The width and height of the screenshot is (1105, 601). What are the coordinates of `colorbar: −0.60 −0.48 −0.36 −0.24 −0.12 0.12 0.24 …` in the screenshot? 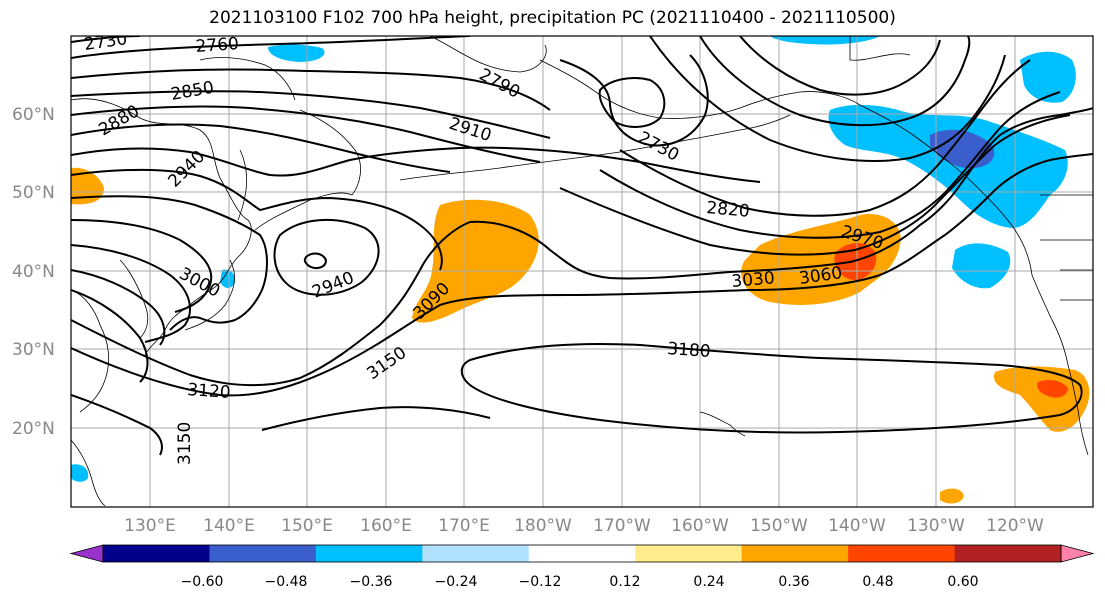 It's located at (582, 567).